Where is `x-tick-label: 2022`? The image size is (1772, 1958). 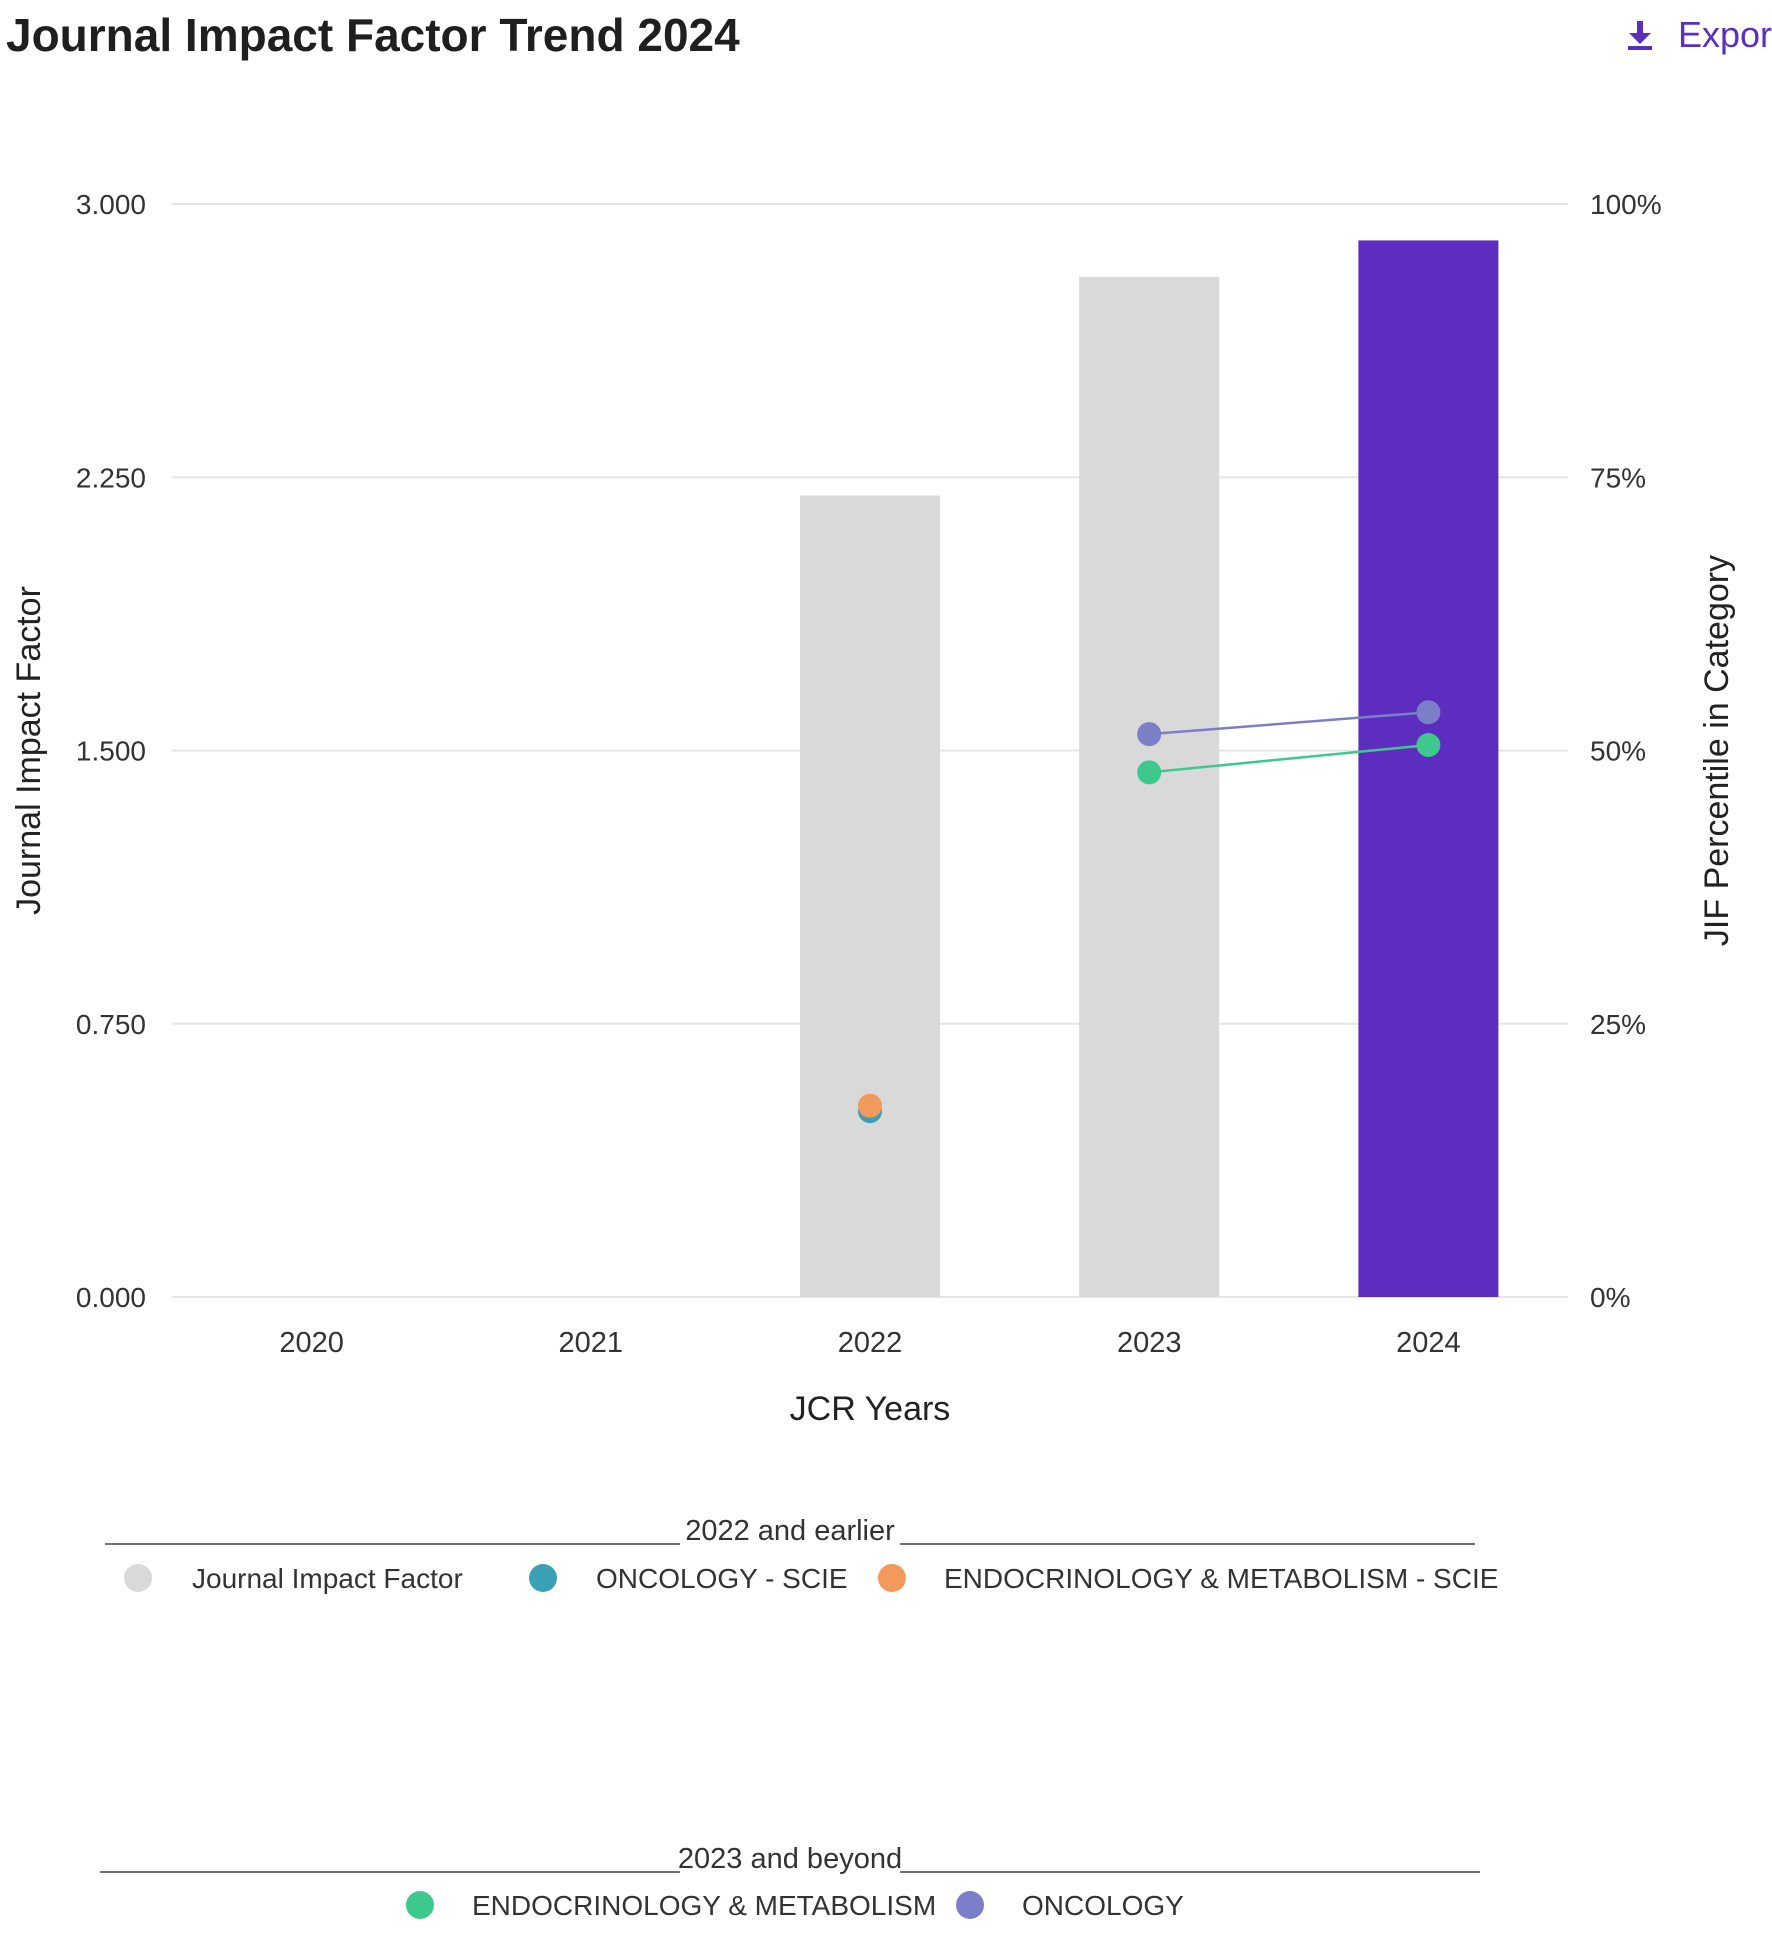 x-tick-label: 2022 is located at coordinates (870, 1343).